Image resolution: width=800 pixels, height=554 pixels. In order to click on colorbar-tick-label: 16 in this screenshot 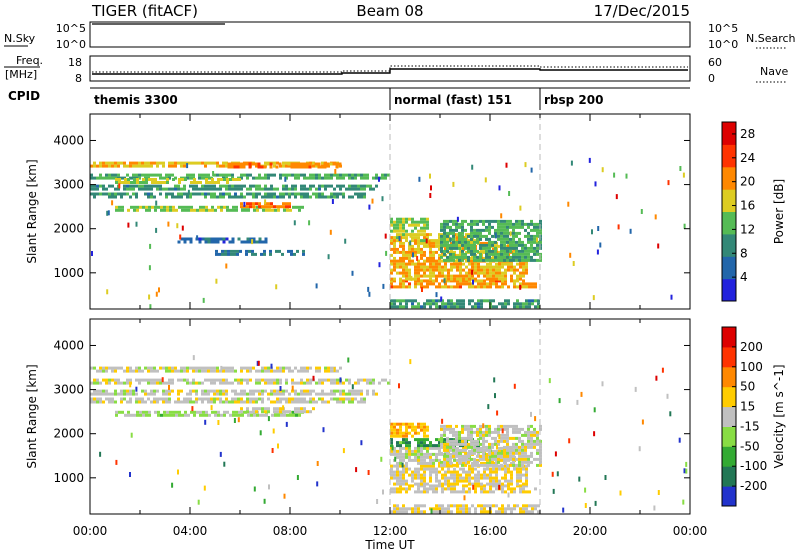, I will do `click(747, 206)`.